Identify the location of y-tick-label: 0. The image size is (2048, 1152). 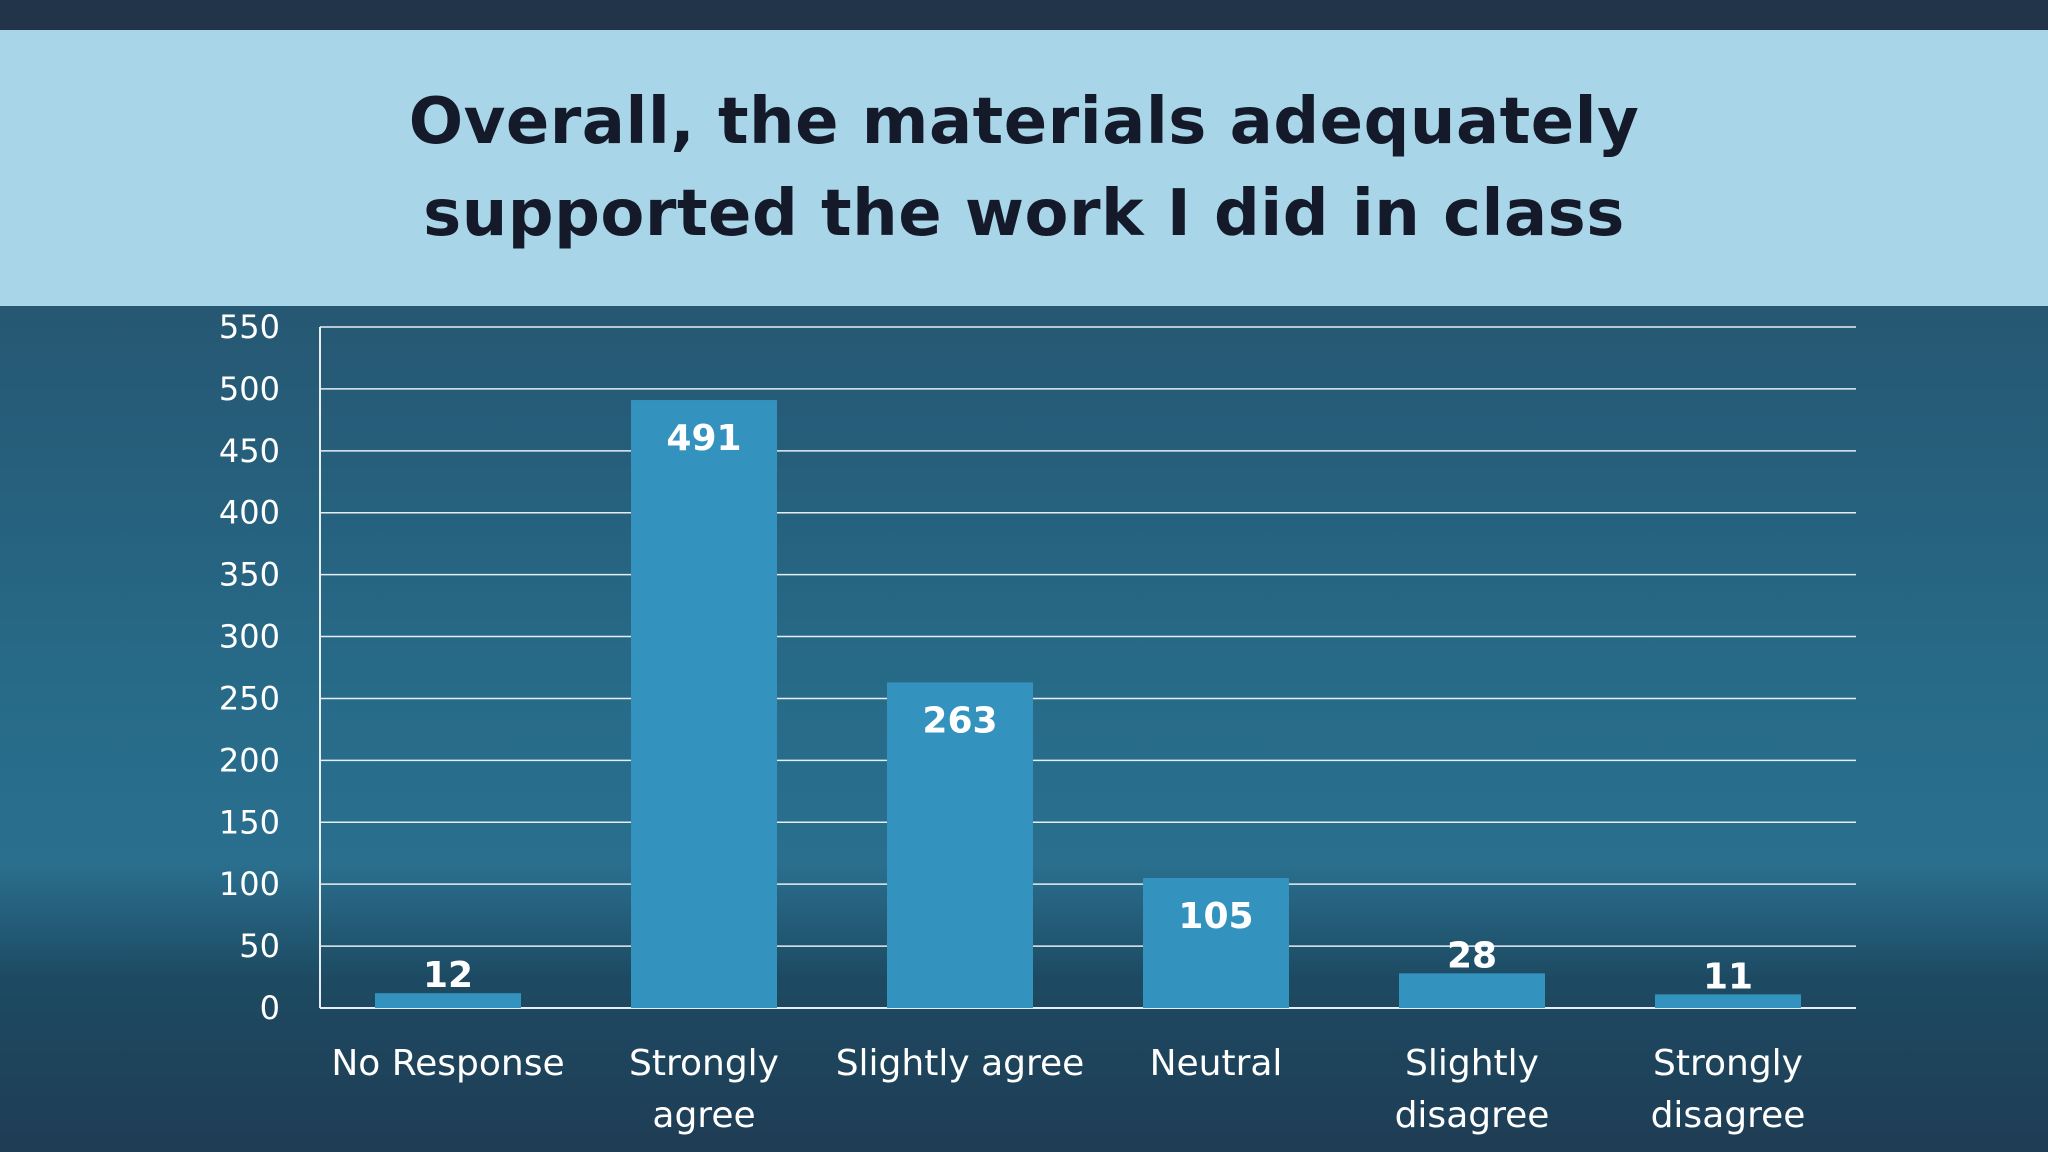
(270, 1008).